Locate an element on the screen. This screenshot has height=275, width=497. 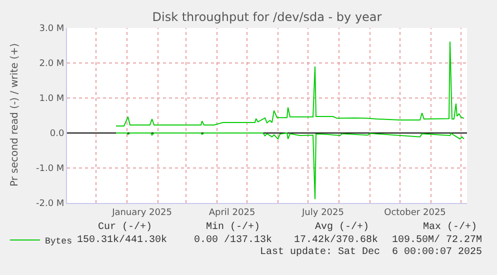
y-tick-label: 2.0 M is located at coordinates (51, 64).